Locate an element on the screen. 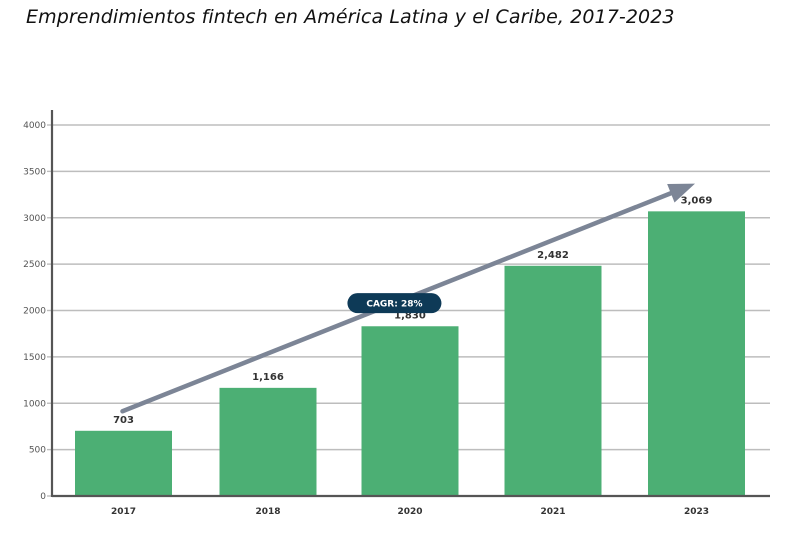 This screenshot has width=800, height=533. bar-2023 is located at coordinates (696, 353).